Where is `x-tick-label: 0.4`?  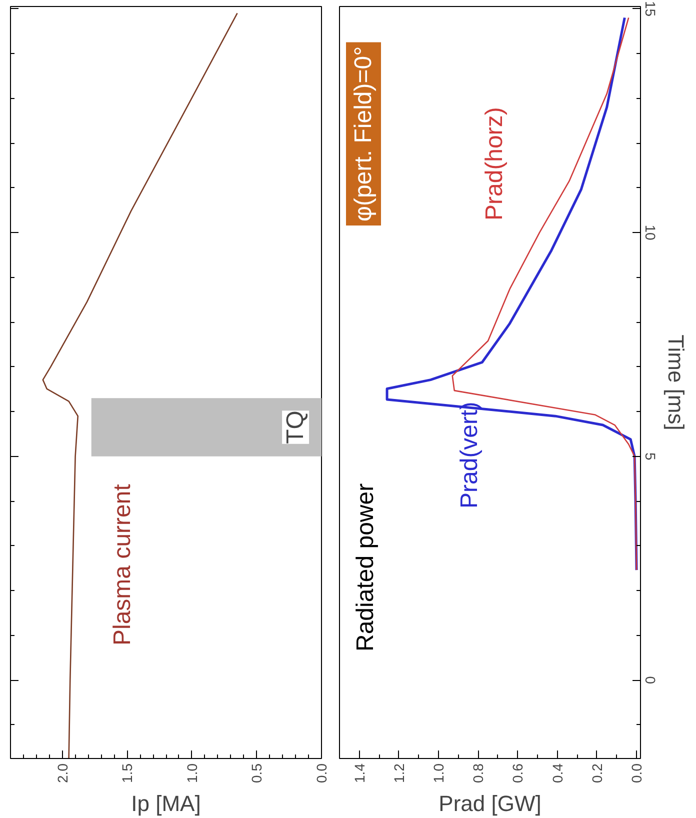
x-tick-label: 0.4 is located at coordinates (557, 773).